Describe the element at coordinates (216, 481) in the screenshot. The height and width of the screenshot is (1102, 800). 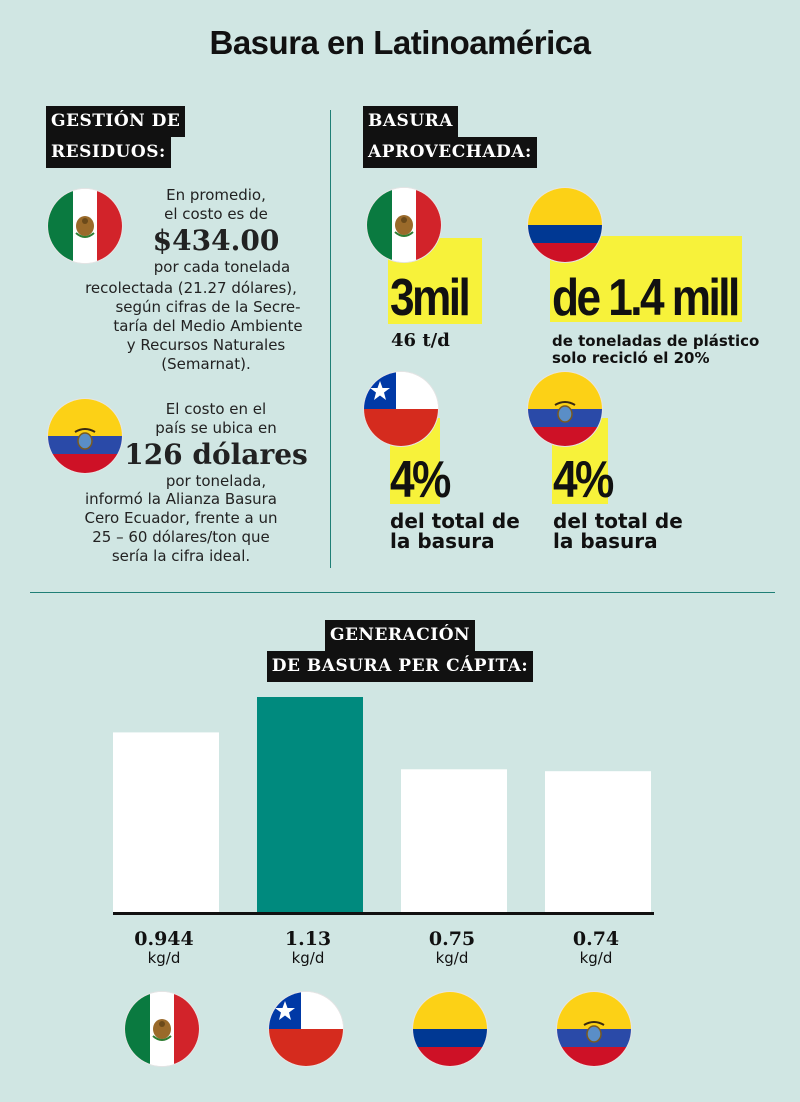
I see `text-line: por tonelada,` at that location.